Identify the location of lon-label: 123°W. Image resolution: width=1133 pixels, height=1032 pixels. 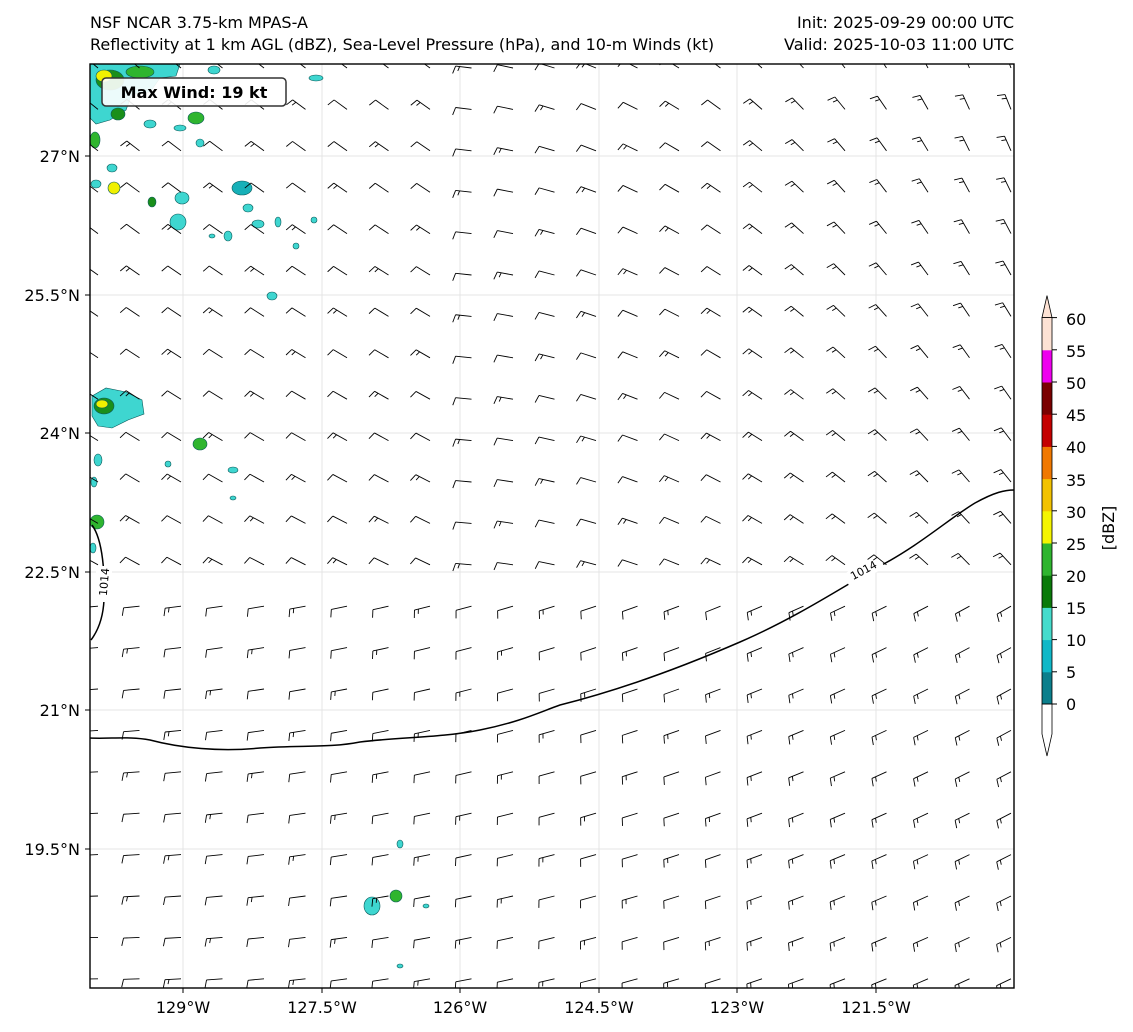
(737, 1007).